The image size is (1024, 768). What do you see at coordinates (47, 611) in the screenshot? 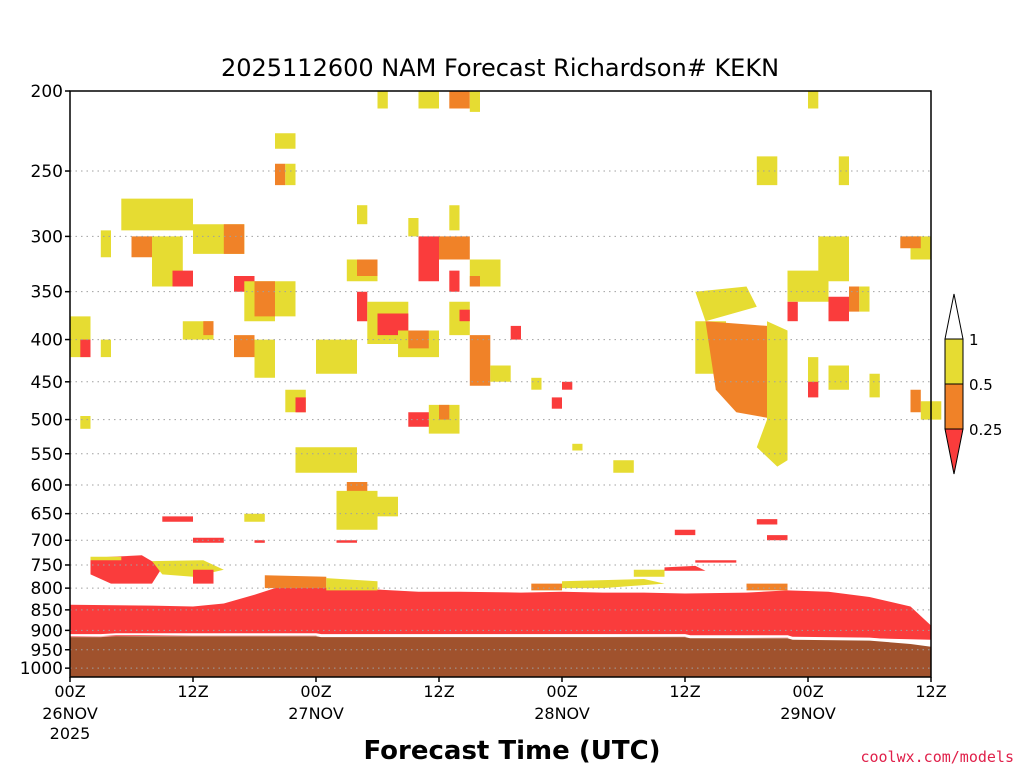
I see `y-tick-label-850: 850` at bounding box center [47, 611].